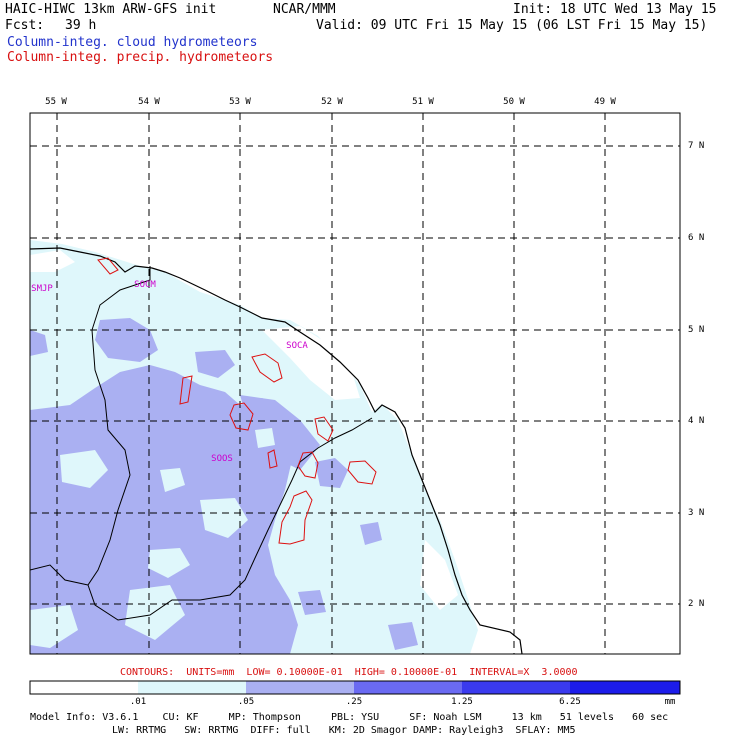  I want to click on colorbar-tick: 1.25, so click(462, 702).